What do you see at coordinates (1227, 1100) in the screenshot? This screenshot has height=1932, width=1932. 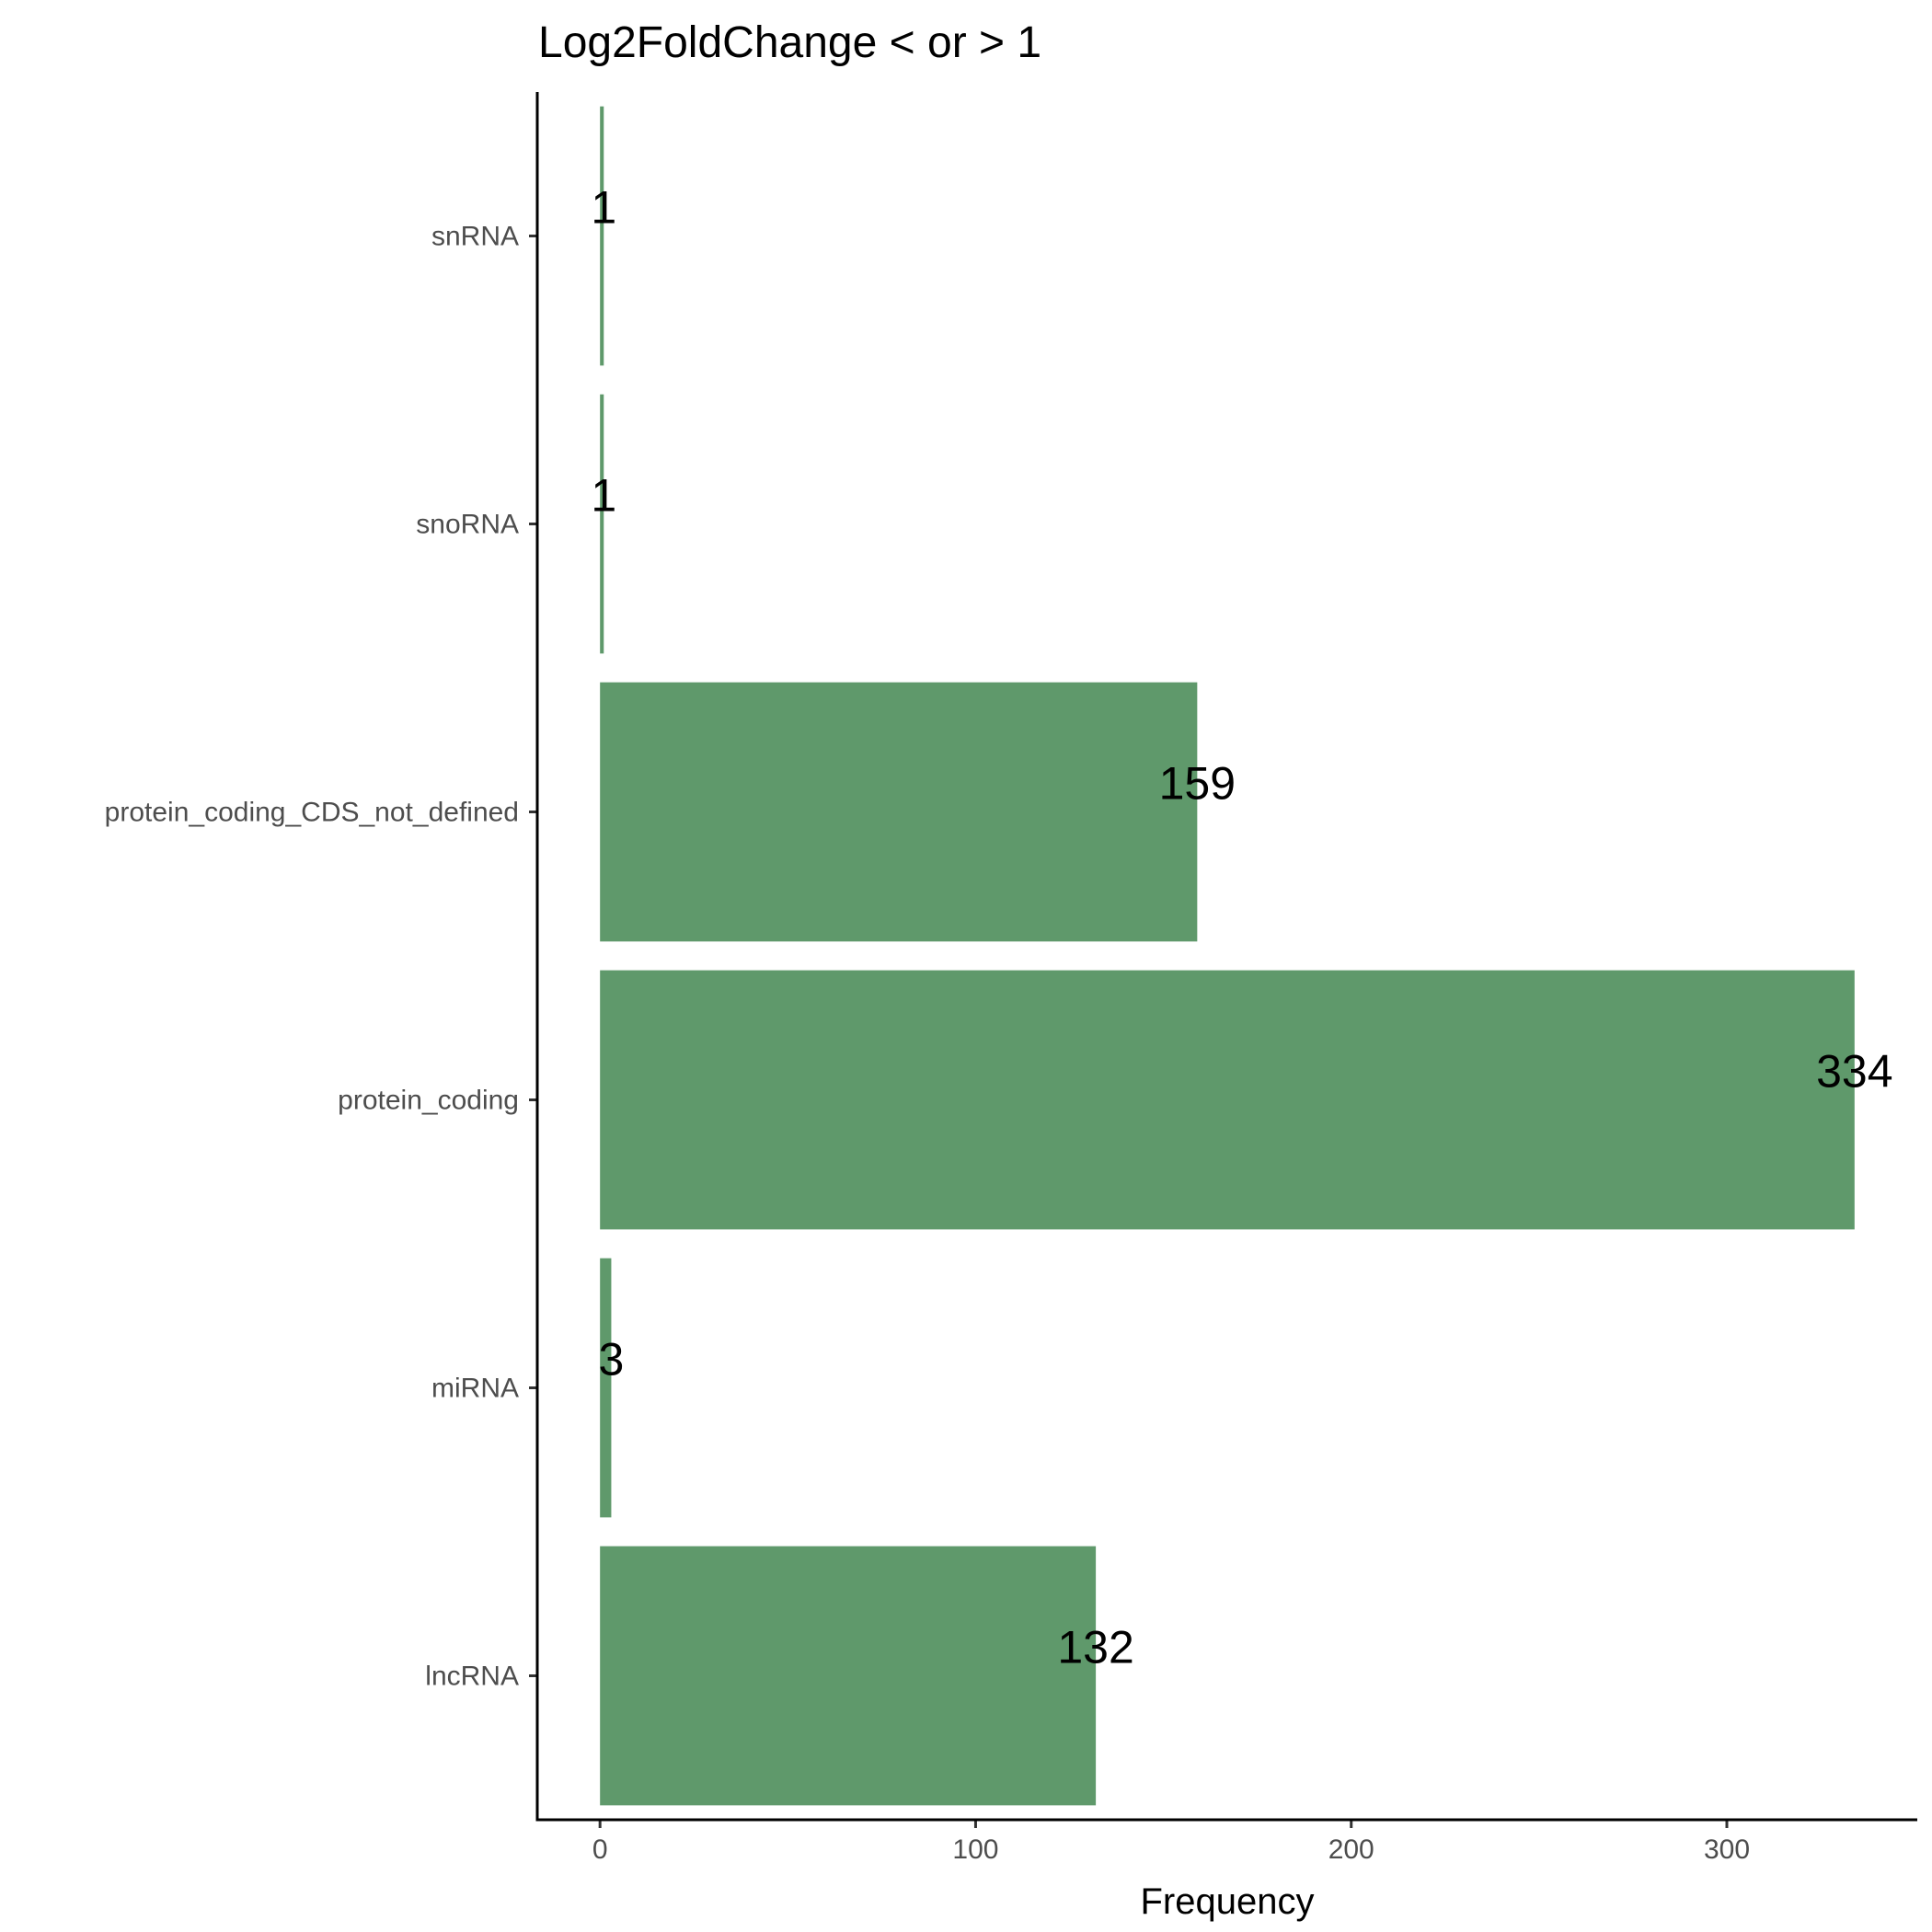 I see `bar-protein_coding` at bounding box center [1227, 1100].